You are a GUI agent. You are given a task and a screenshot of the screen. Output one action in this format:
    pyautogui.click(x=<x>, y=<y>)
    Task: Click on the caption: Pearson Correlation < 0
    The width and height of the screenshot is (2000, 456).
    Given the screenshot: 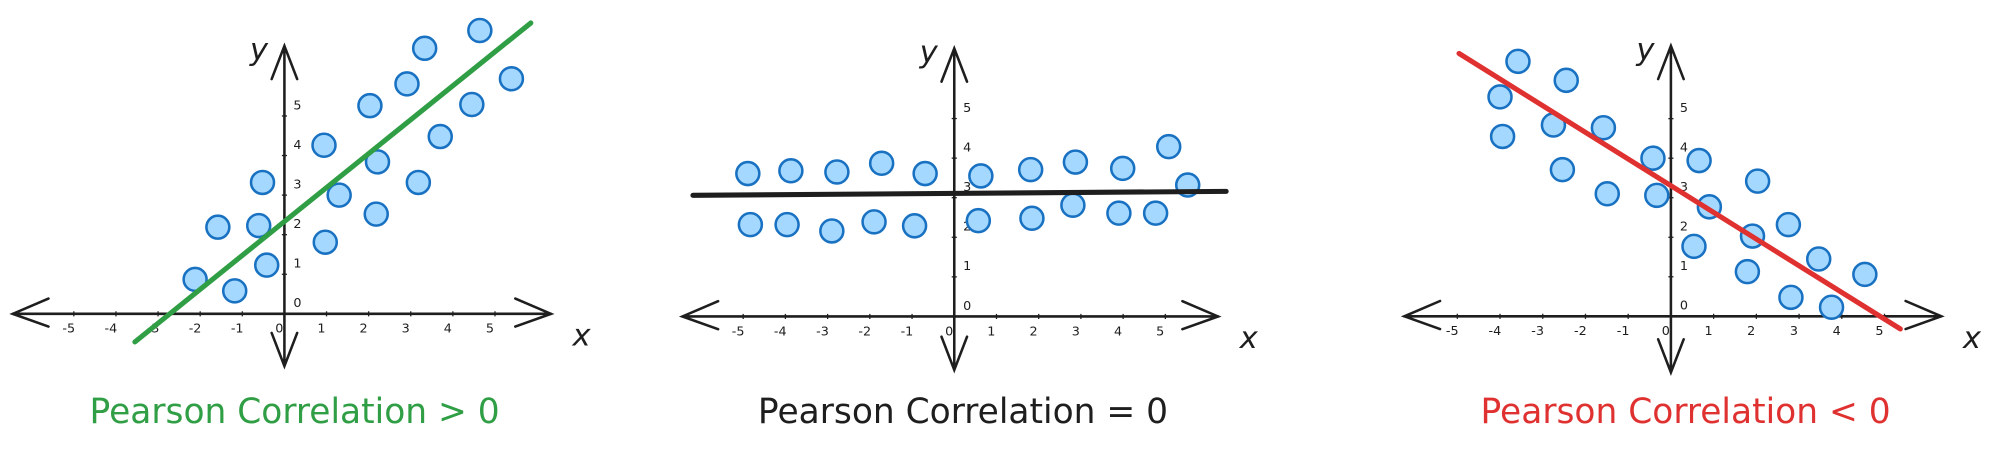 What is the action you would take?
    pyautogui.click(x=1686, y=412)
    